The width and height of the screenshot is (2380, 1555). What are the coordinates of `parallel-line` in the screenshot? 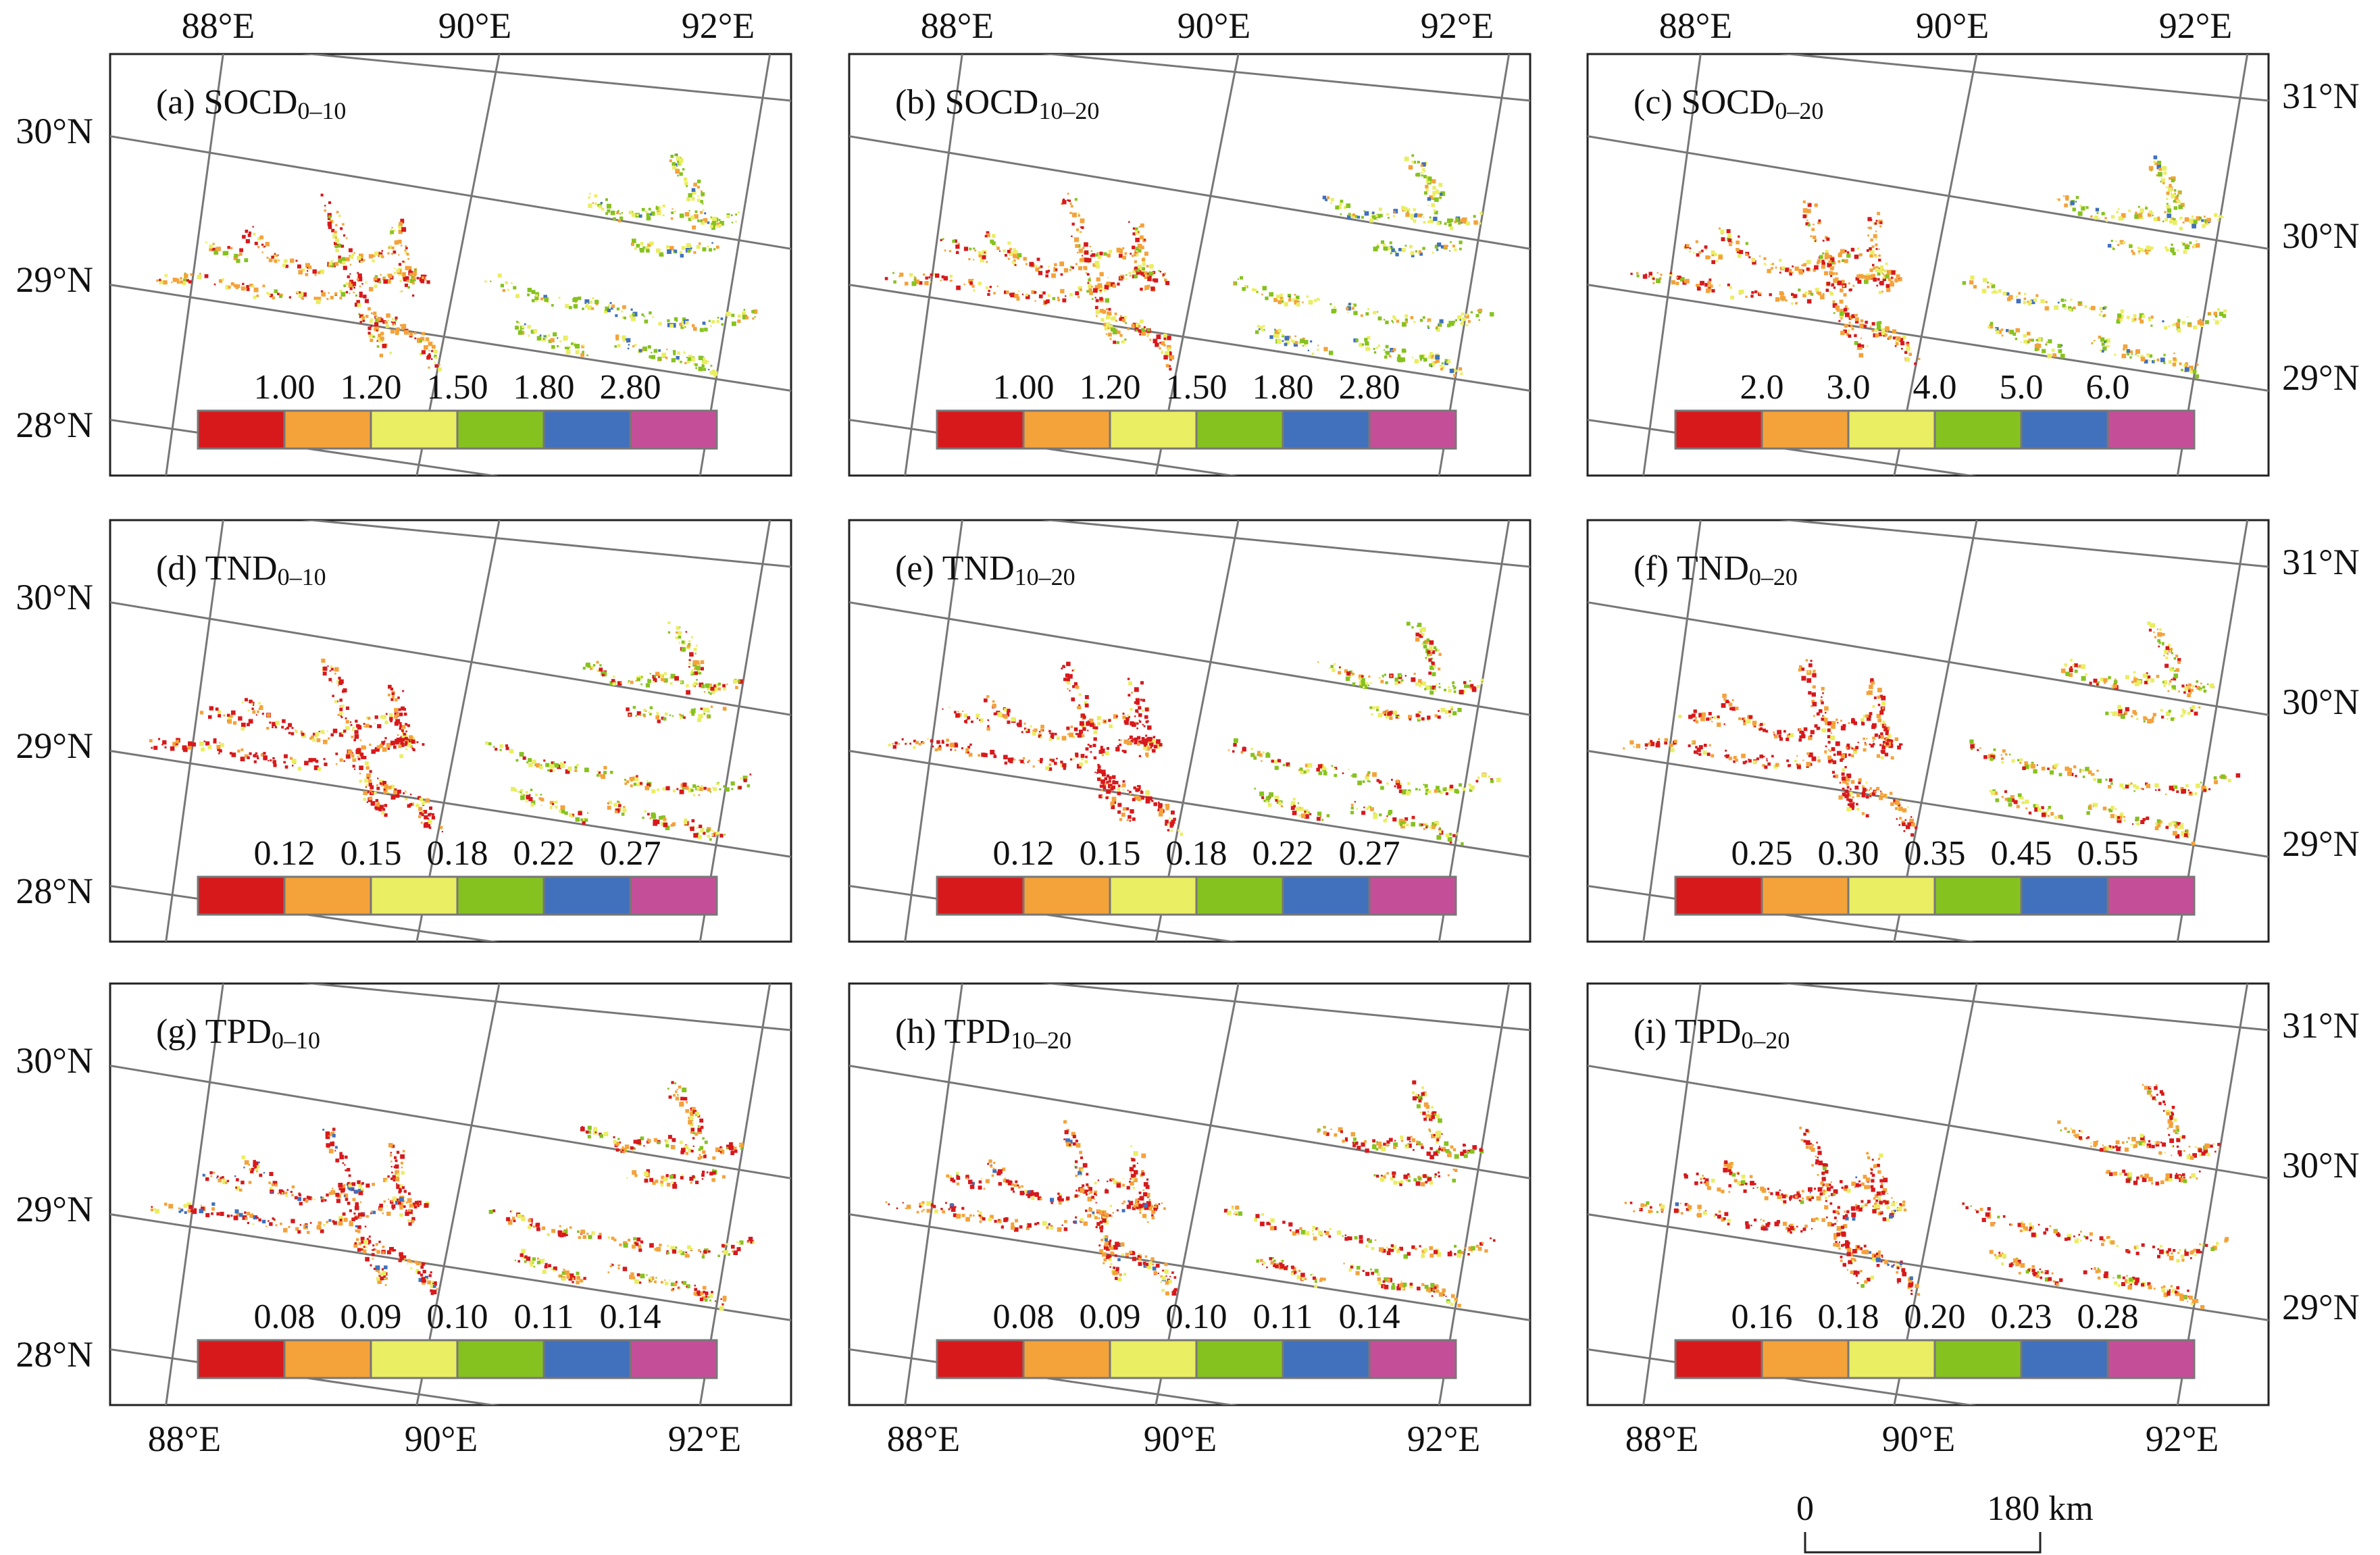 It's located at (451, 192).